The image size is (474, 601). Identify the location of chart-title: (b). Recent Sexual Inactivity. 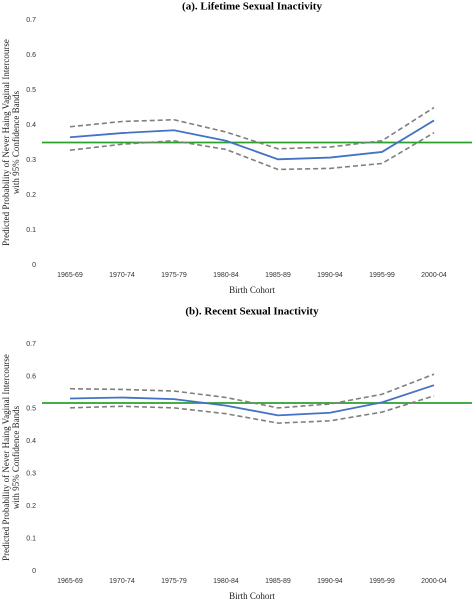
(252, 312).